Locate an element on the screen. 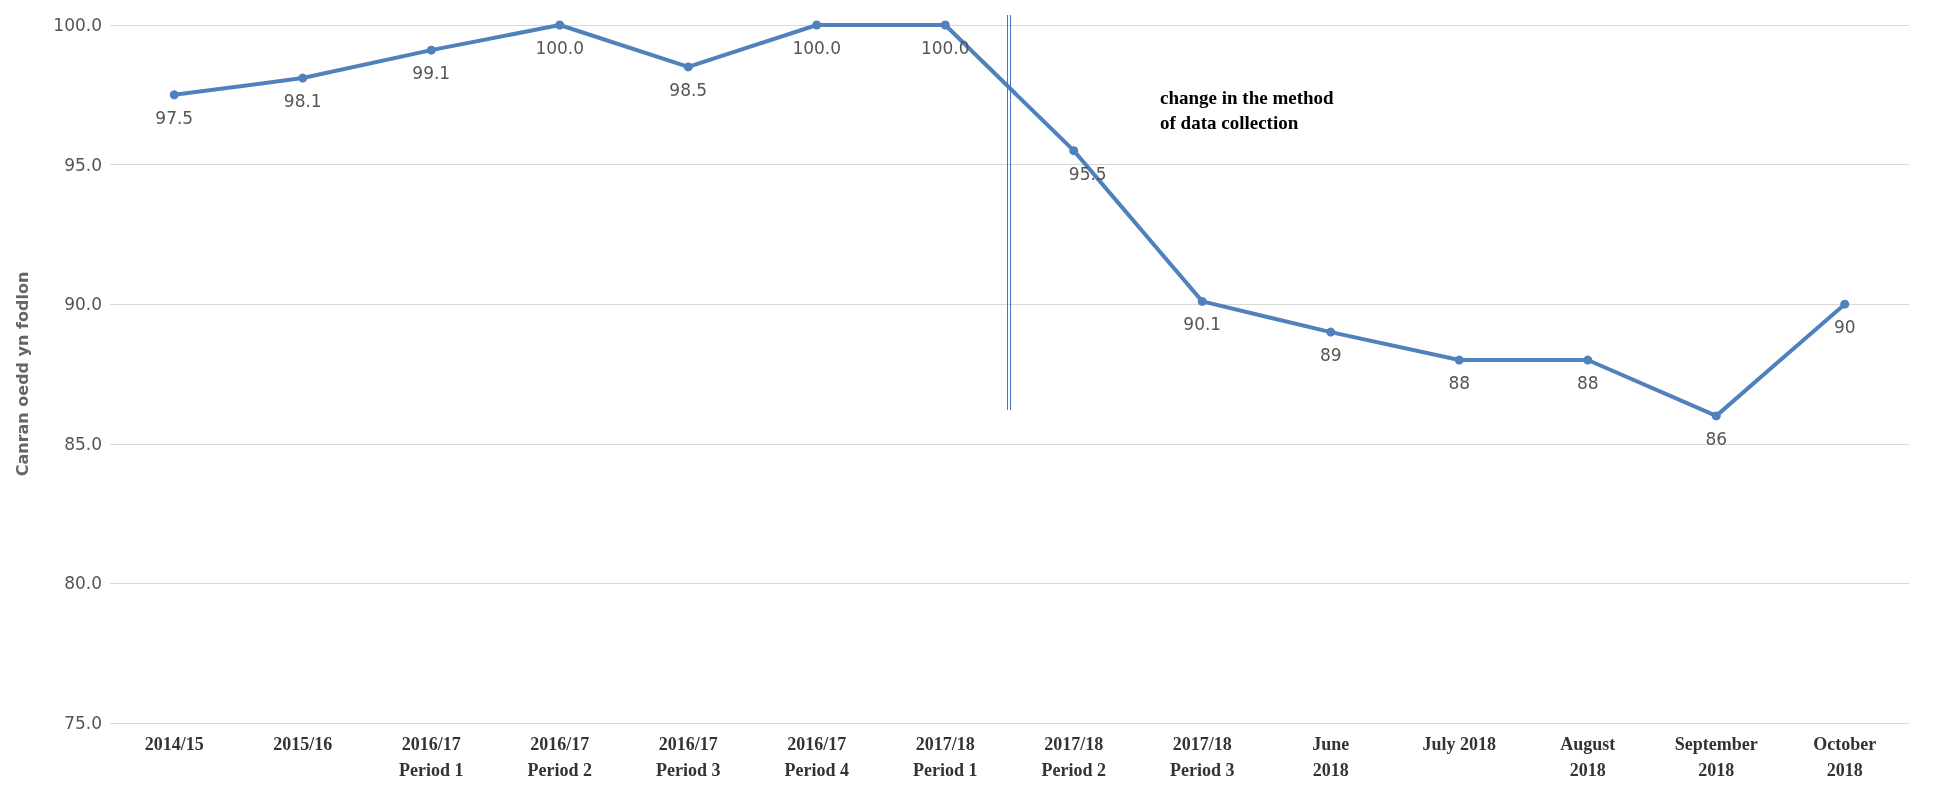 The image size is (1949, 803). y-tick-label: 75.0 is located at coordinates (83, 723).